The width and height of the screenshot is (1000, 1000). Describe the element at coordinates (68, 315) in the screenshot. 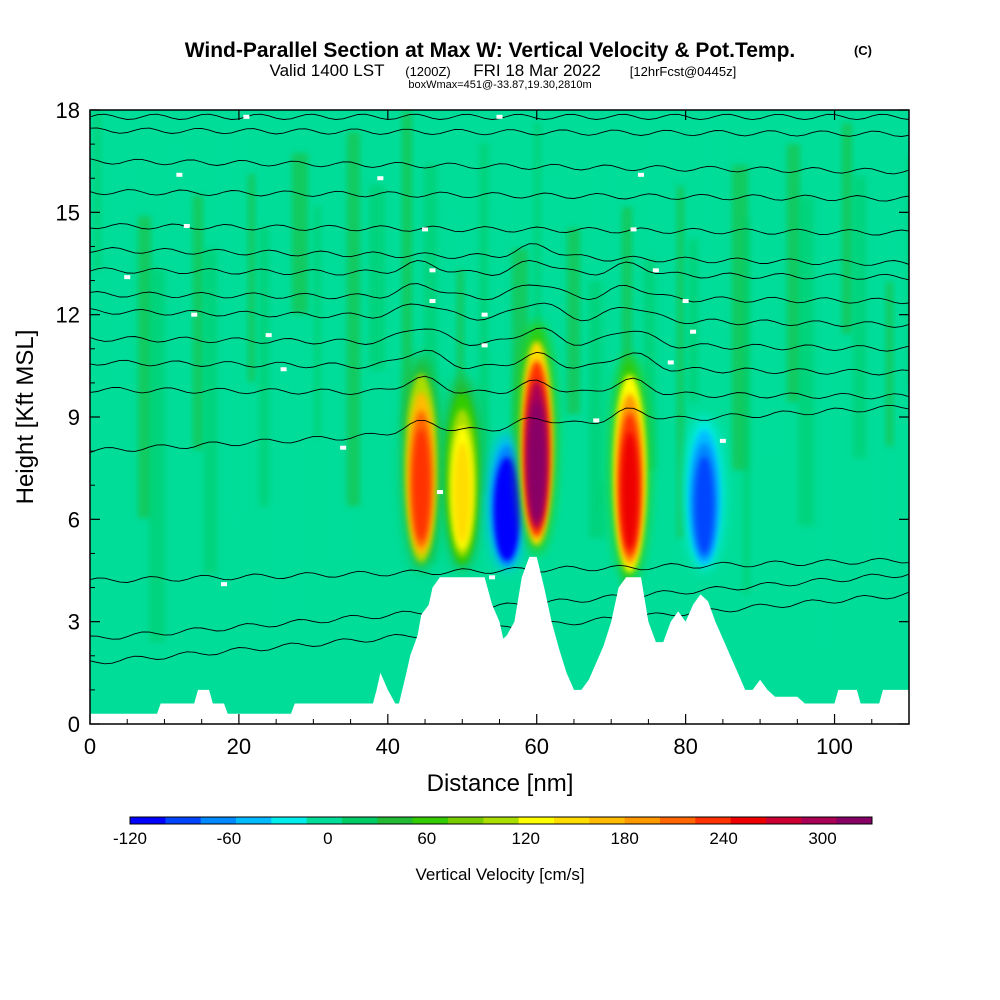

I see `y-tick-label-12: 12` at that location.